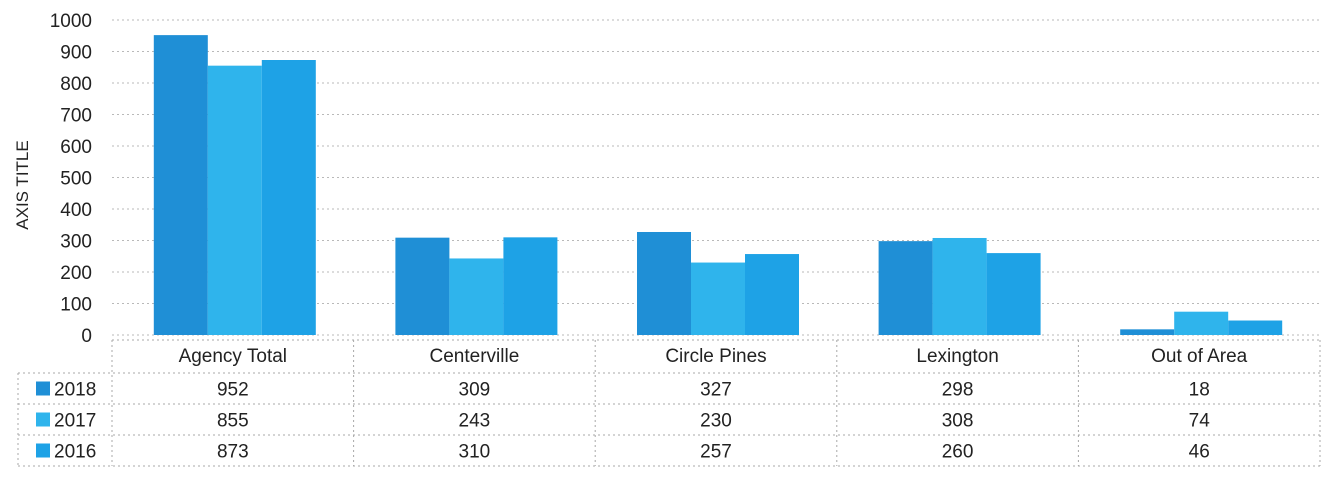 The width and height of the screenshot is (1323, 478). Describe the element at coordinates (716, 452) in the screenshot. I see `data-label: 257` at that location.